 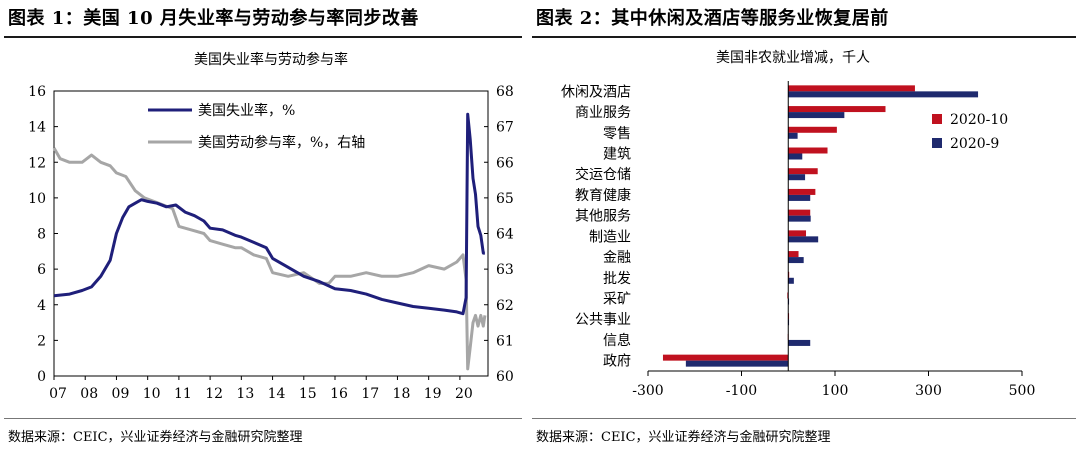 I want to click on category-label: 信息, so click(x=617, y=340).